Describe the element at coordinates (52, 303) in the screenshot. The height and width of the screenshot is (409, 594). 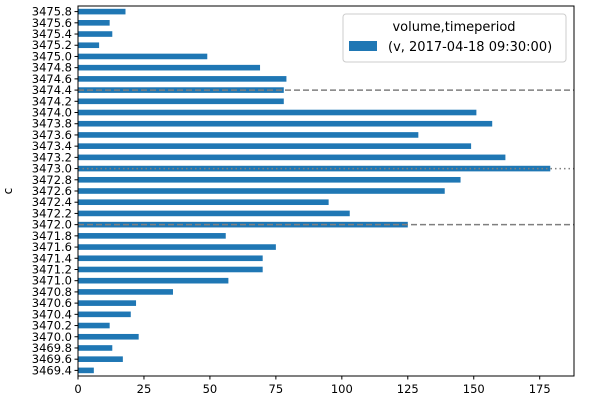
I see `y-tick-label: 3470.6` at that location.